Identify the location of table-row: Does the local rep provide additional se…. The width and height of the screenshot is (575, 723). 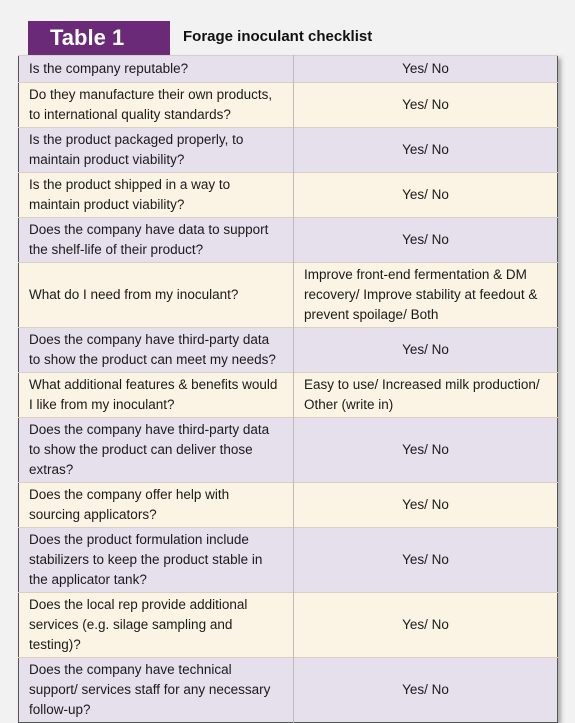
(288, 625).